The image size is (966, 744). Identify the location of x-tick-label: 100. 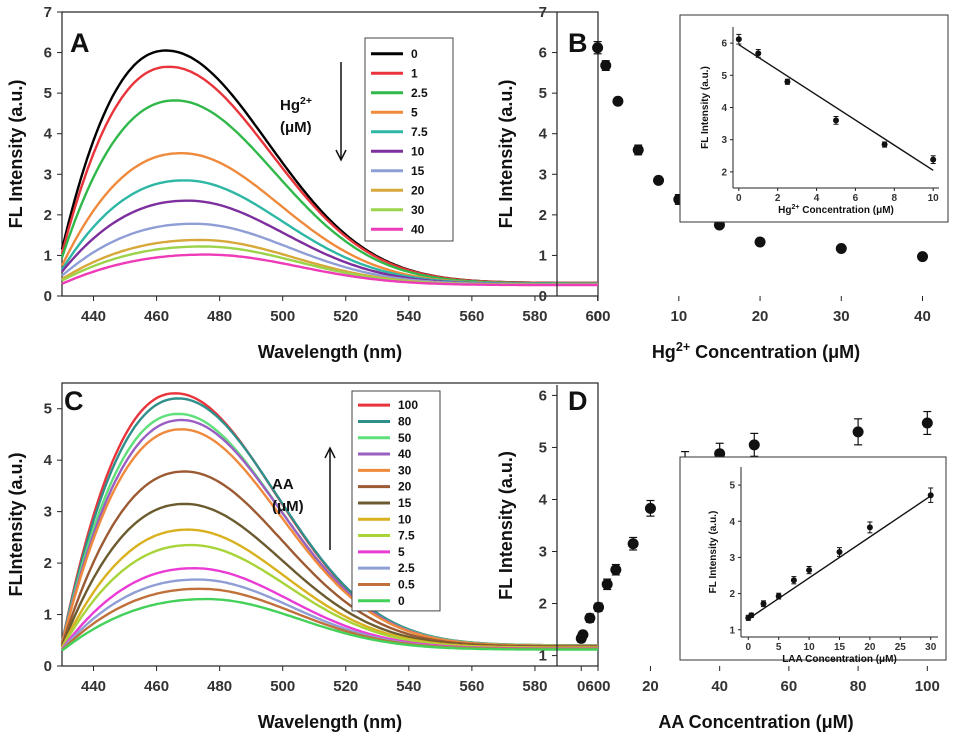
(927, 686).